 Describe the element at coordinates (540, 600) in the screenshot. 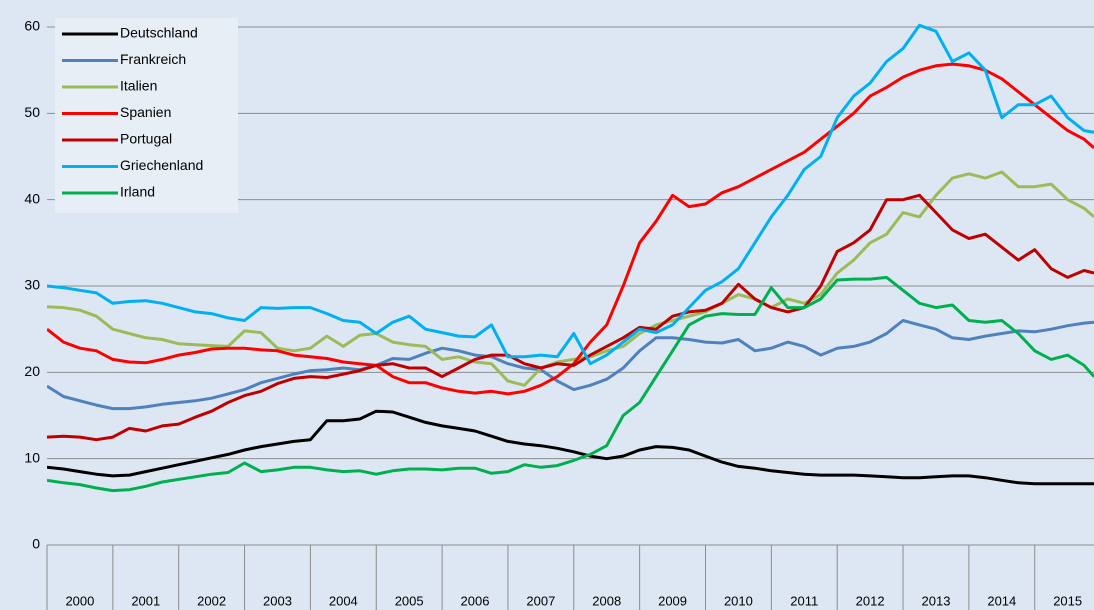

I see `x-tick-label: 2007` at that location.